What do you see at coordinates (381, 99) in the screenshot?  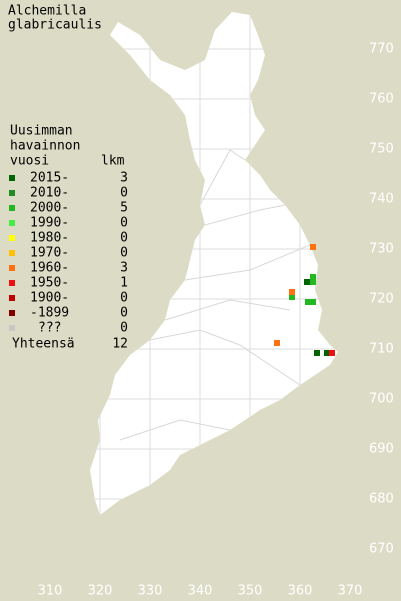 I see `y-tick-label: 760` at bounding box center [381, 99].